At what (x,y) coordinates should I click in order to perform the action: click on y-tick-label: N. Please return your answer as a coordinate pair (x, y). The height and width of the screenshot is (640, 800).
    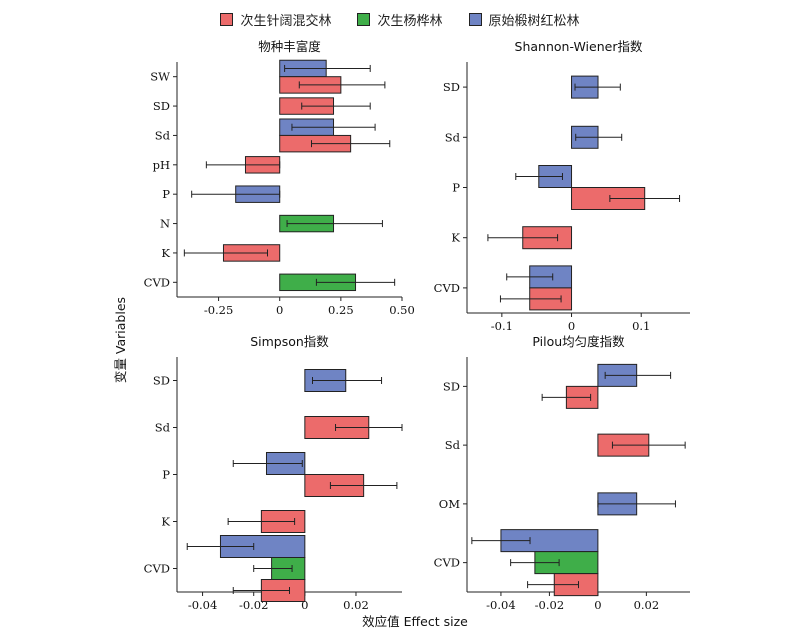
    Looking at the image, I should click on (165, 224).